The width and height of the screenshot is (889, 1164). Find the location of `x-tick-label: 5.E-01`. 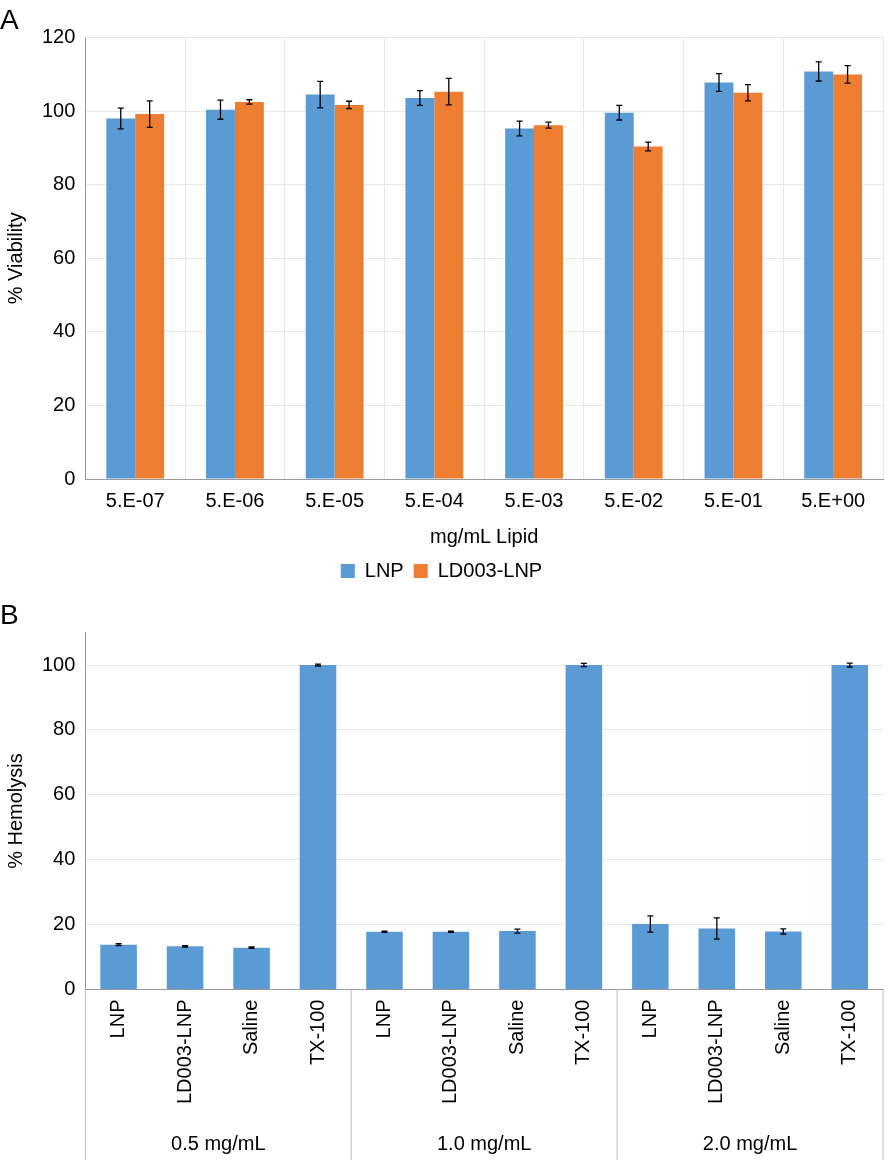

x-tick-label: 5.E-01 is located at coordinates (733, 499).